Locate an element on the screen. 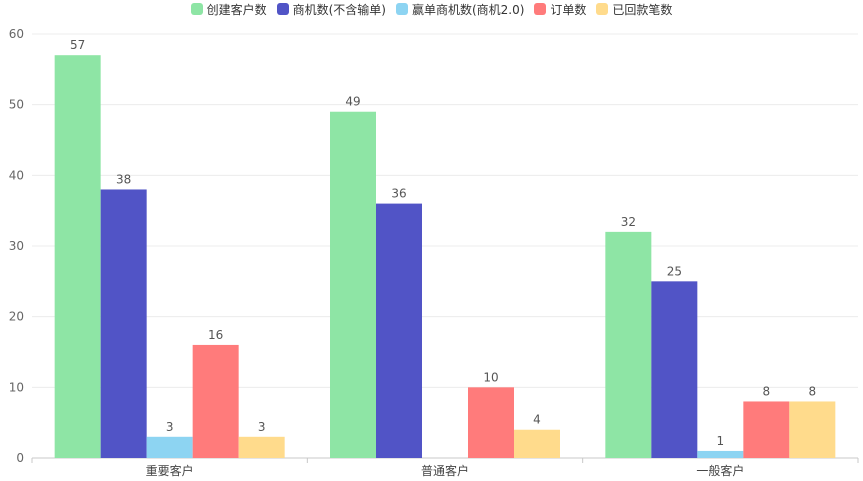 The image size is (863, 481). legend-item: 订单数 is located at coordinates (560, 9).